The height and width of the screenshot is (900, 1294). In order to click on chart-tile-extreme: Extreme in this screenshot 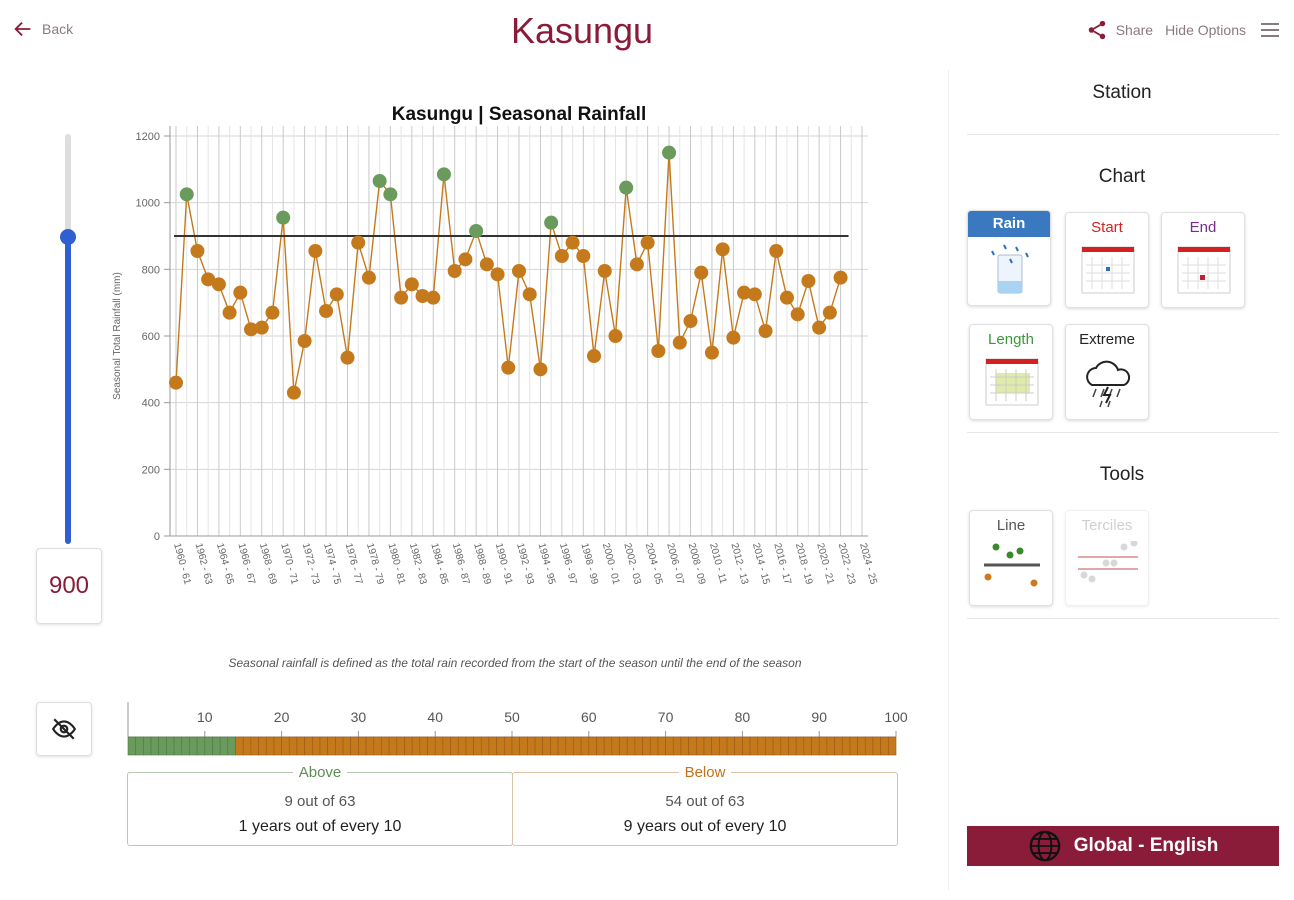, I will do `click(1107, 372)`.